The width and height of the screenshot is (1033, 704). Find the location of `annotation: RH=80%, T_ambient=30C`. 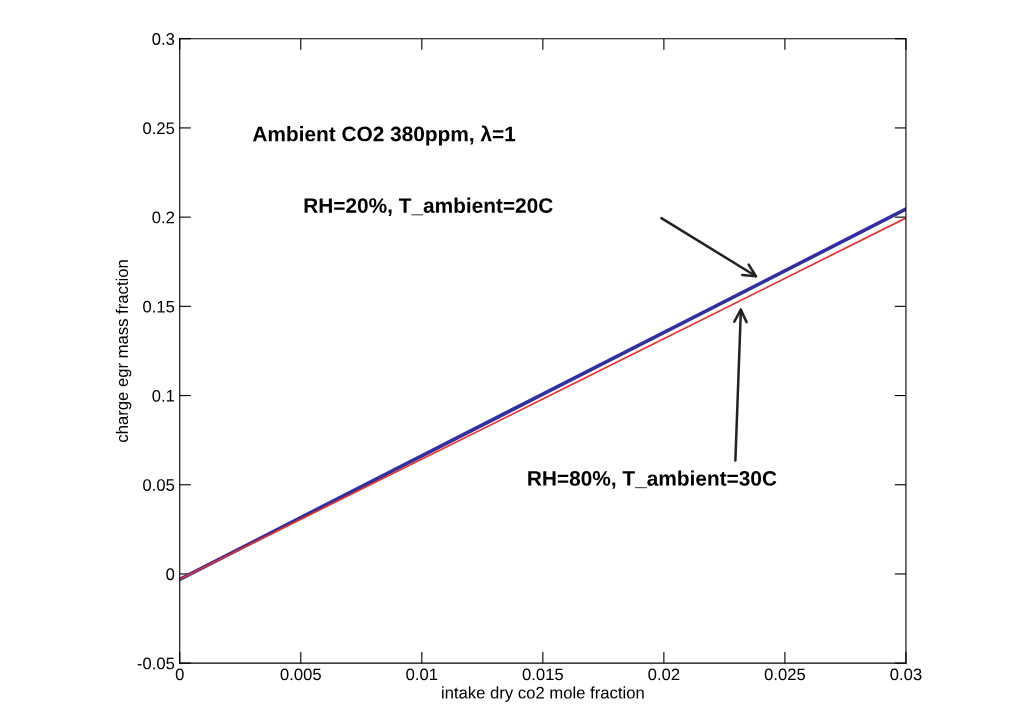

annotation: RH=80%, T_ambient=30C is located at coordinates (652, 479).